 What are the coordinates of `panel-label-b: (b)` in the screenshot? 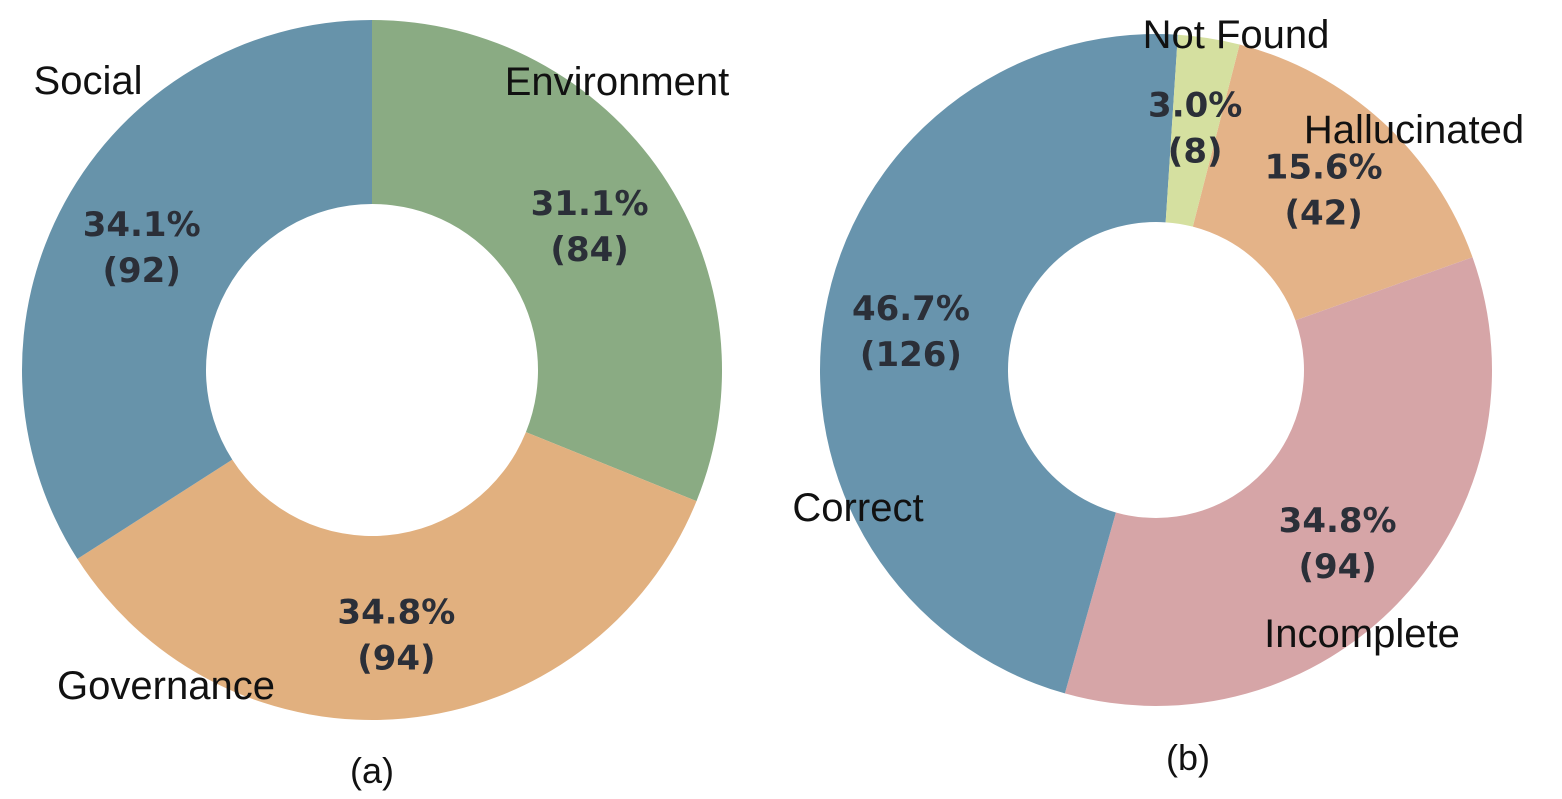 It's located at (1188, 757).